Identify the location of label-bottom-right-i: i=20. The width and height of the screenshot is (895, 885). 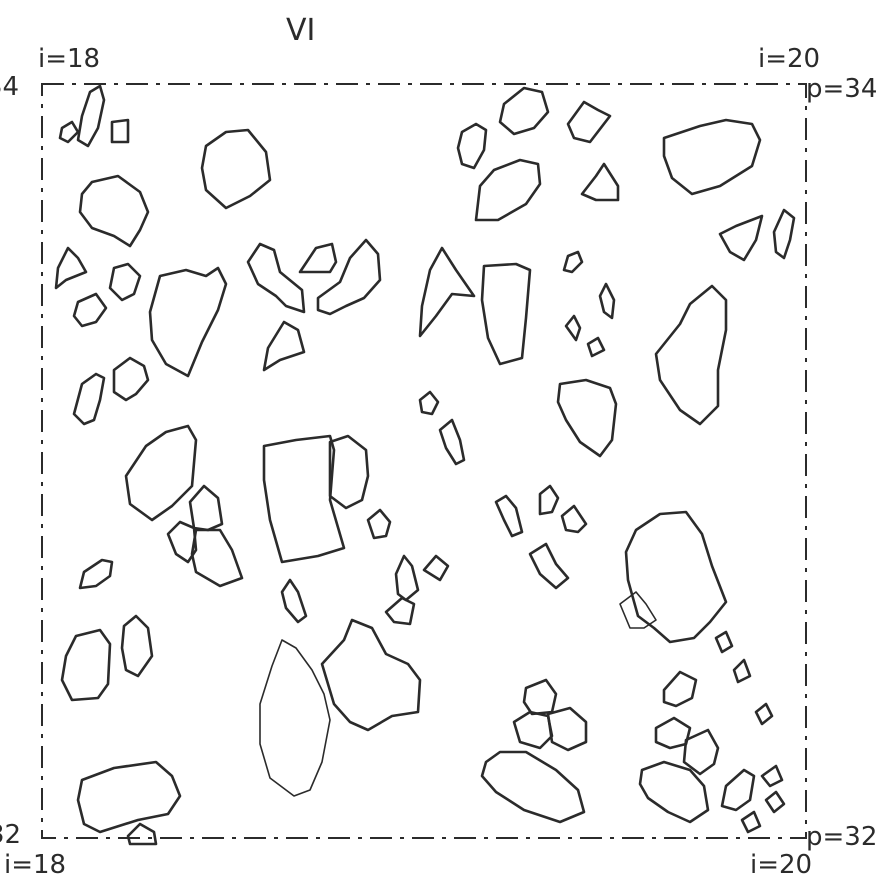
(781, 865).